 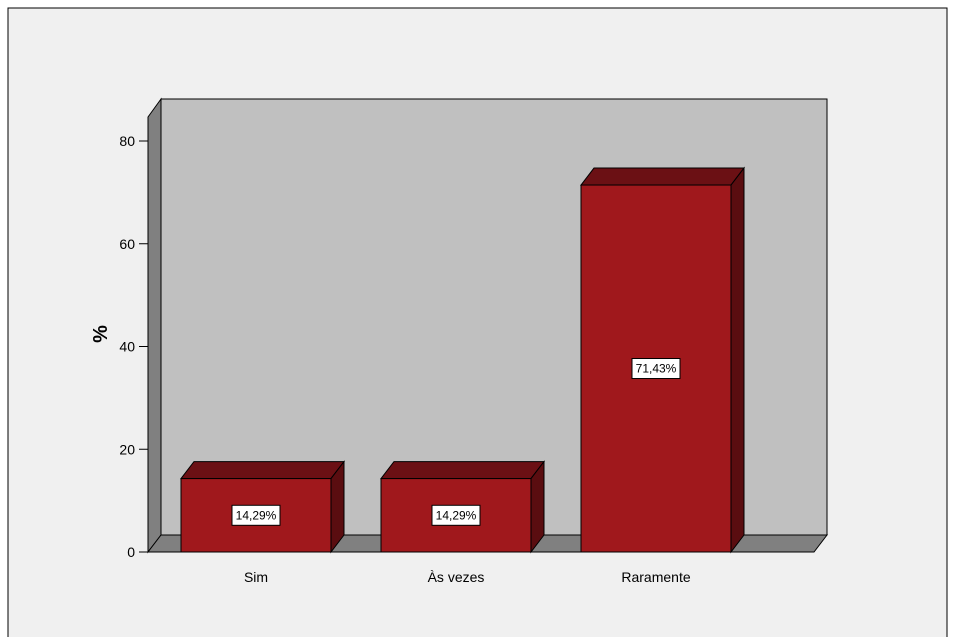 I want to click on y-tick-label: 20, so click(x=127, y=449).